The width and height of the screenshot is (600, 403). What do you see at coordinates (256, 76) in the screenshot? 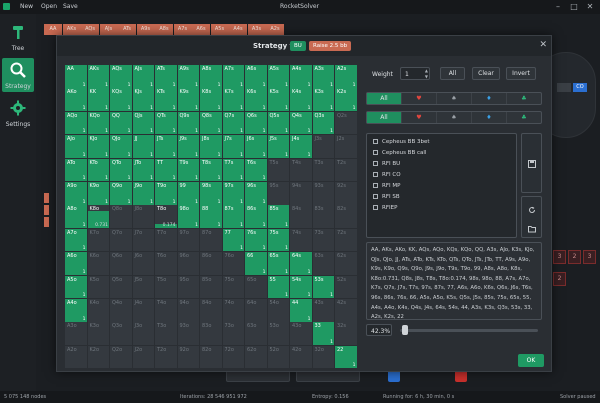
I see `hand-cell: A6s 1` at bounding box center [256, 76].